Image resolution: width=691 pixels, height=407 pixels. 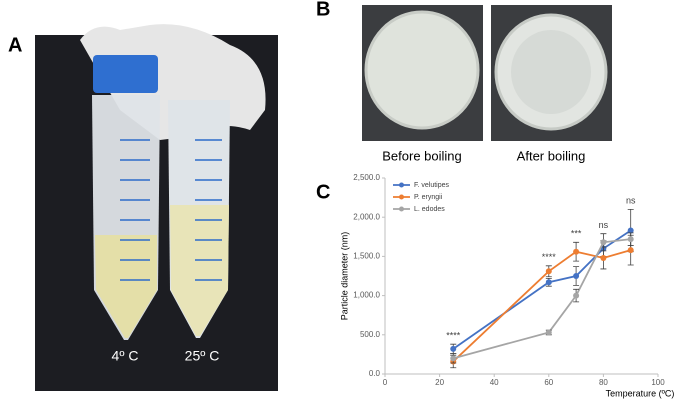 What do you see at coordinates (487, 73) in the screenshot?
I see `dish-photo` at bounding box center [487, 73].